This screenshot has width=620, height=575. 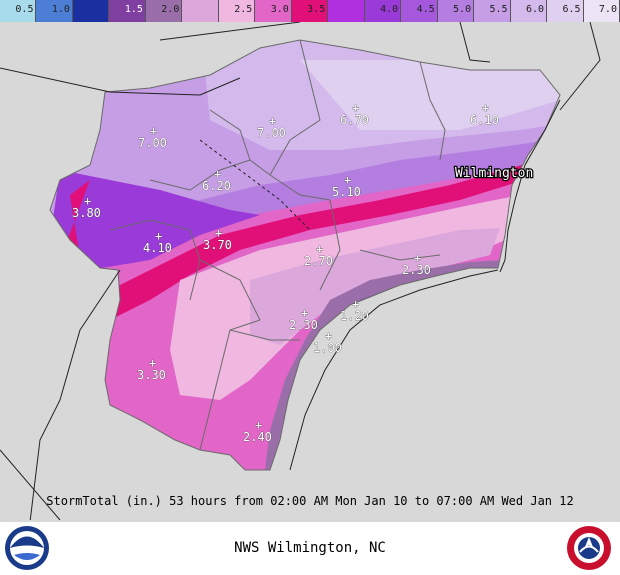 What do you see at coordinates (86, 213) in the screenshot?
I see `snow-total-label: 3.80` at bounding box center [86, 213].